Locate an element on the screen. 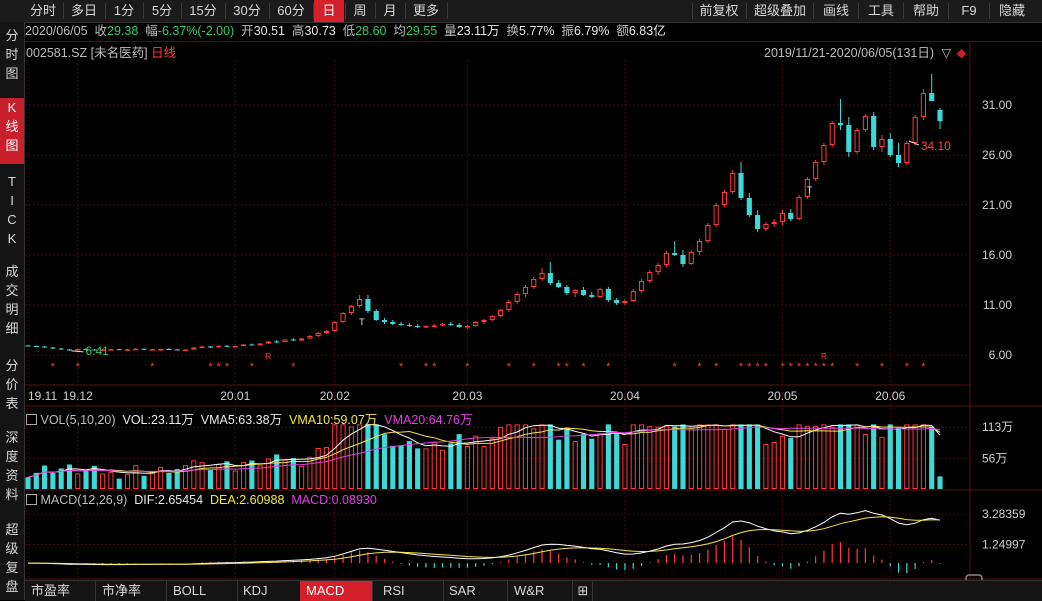  period-30min: 30分 is located at coordinates (247, 10).